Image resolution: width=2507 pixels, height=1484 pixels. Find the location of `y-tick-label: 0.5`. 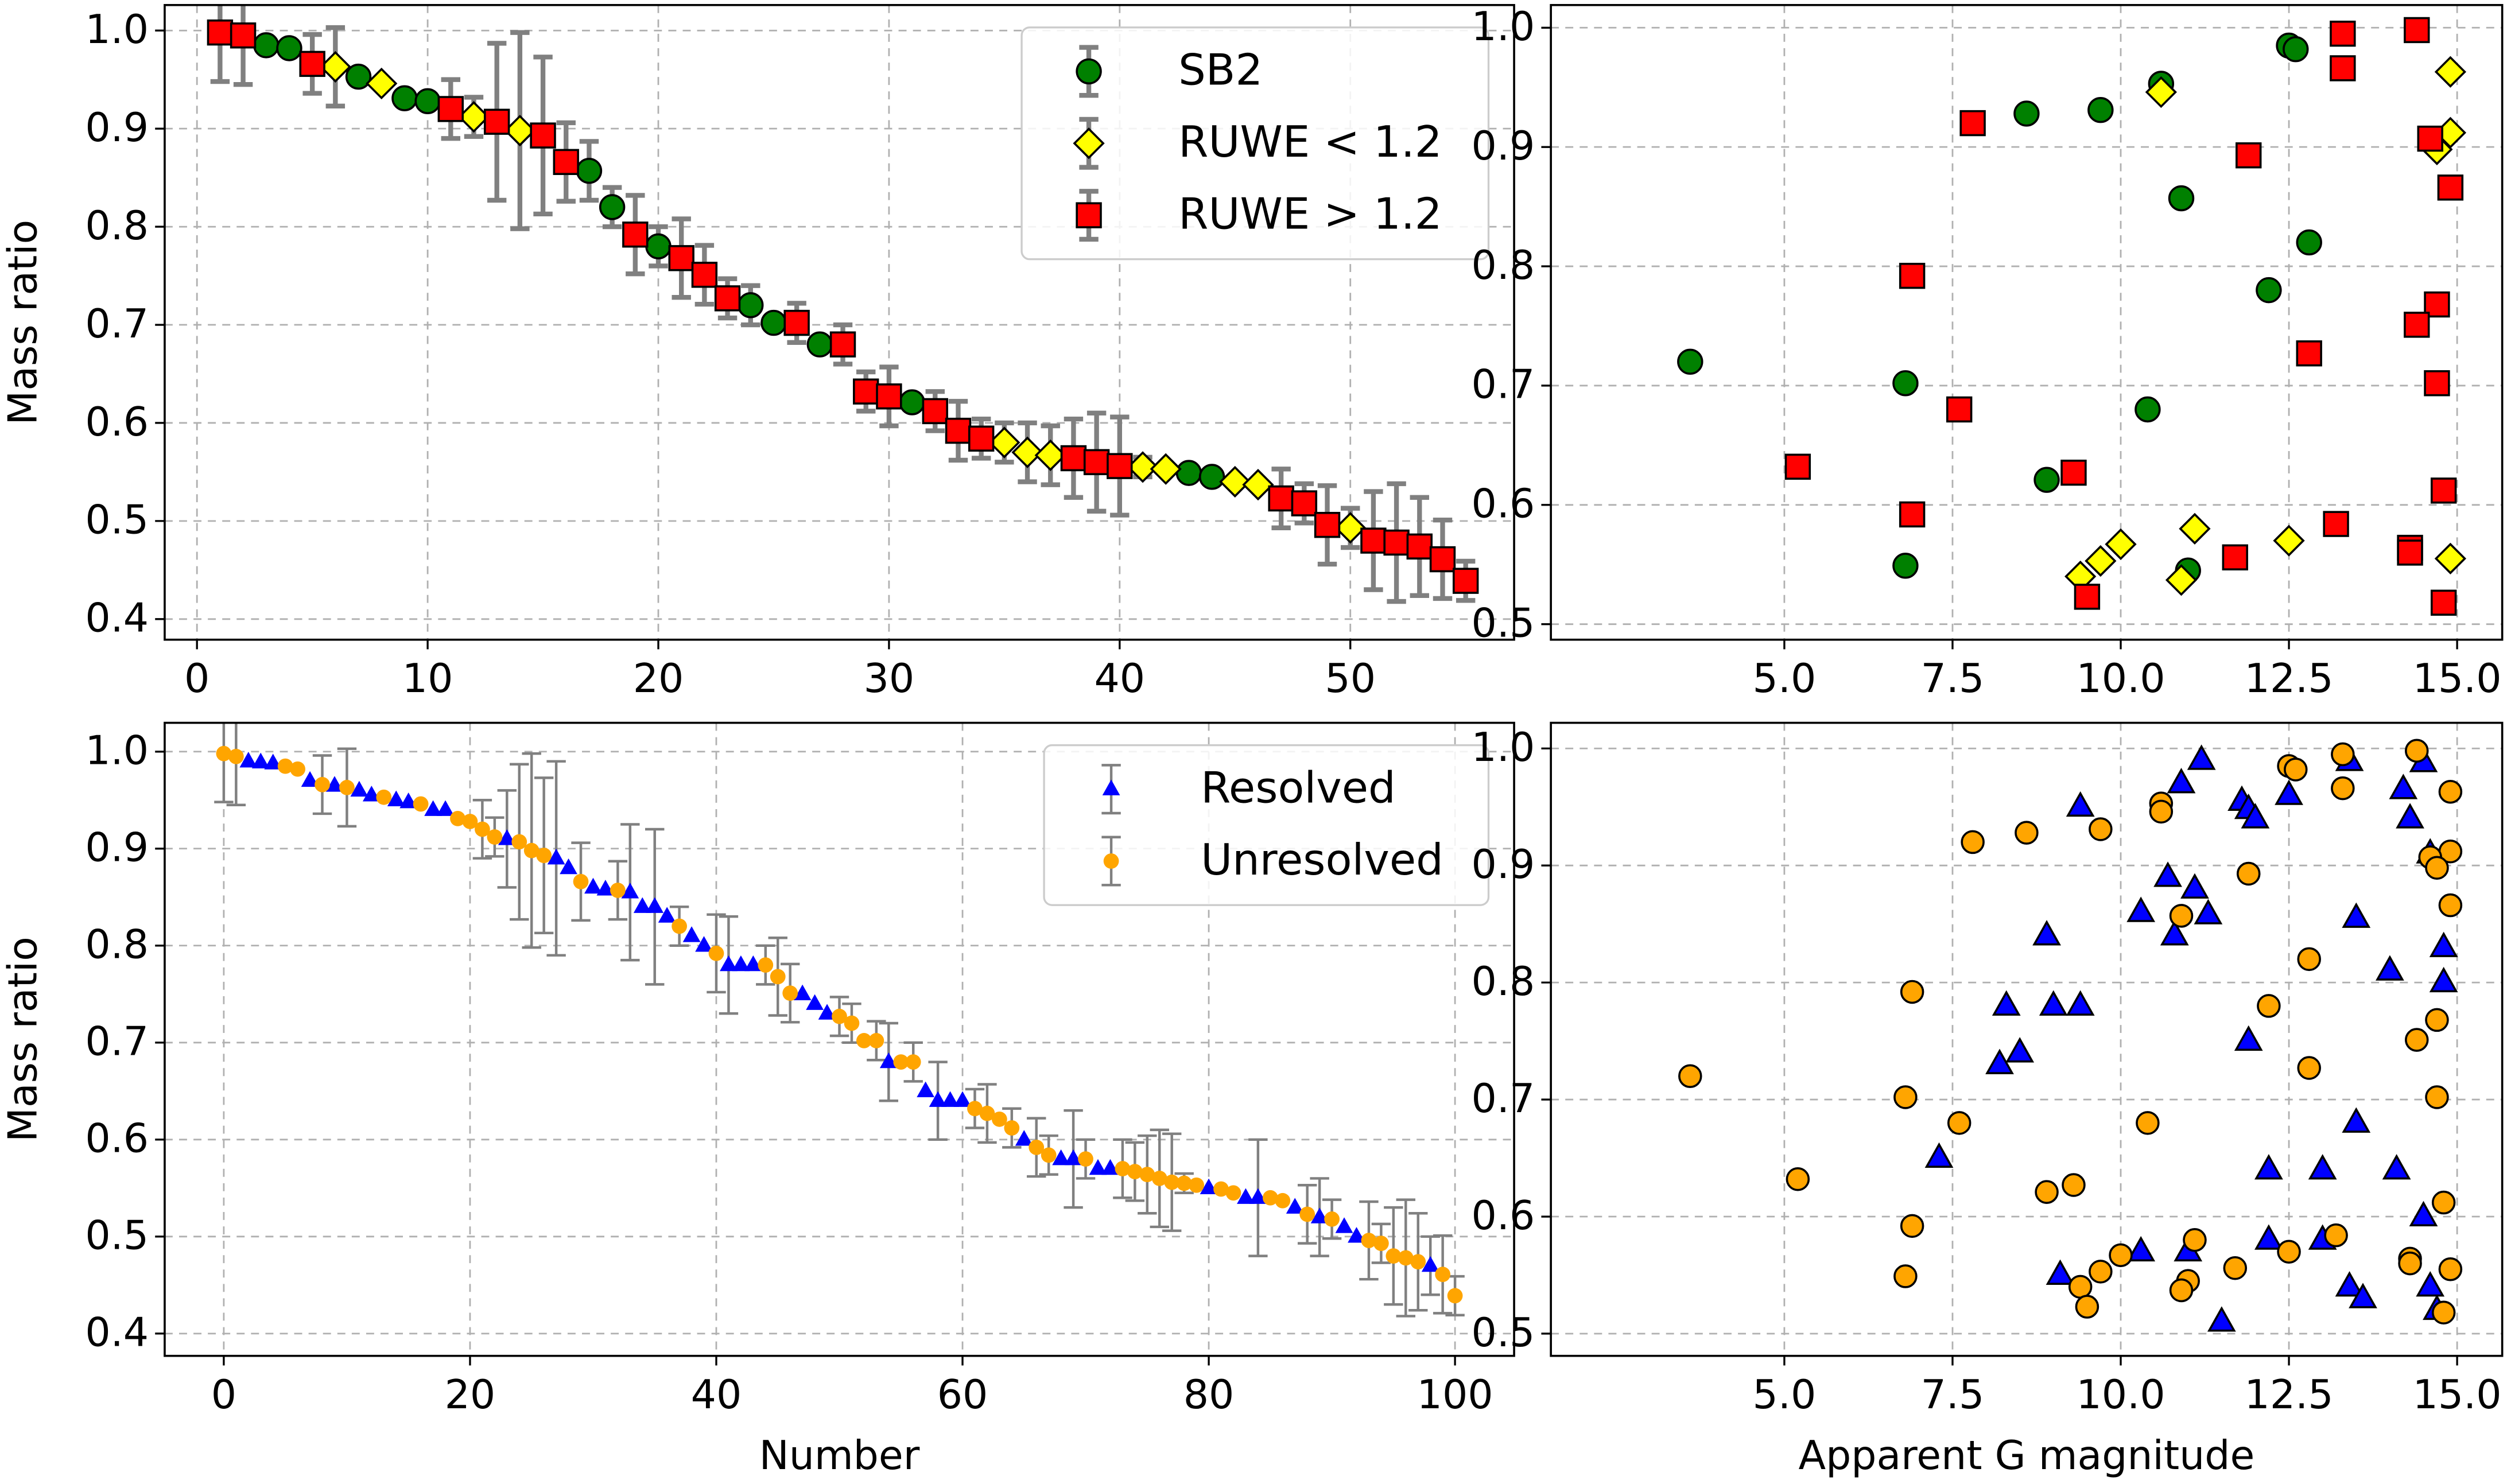

y-tick-label: 0.5 is located at coordinates (1503, 623).